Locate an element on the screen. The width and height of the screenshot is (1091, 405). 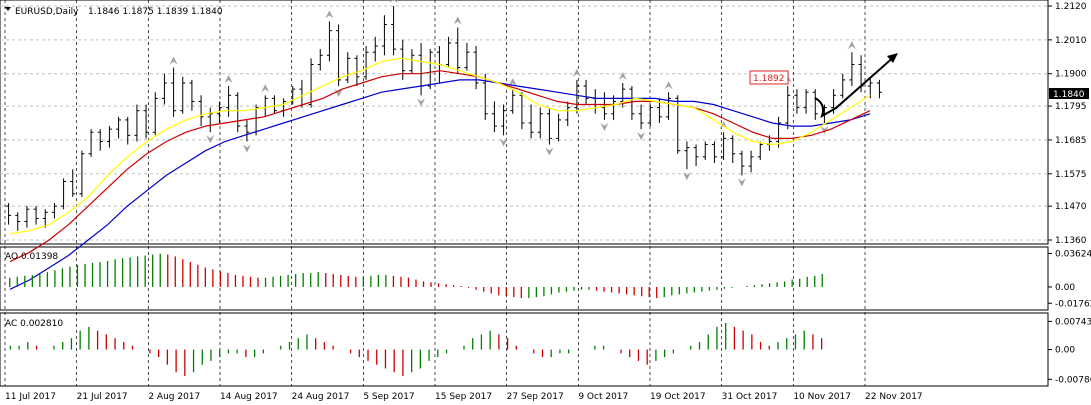
time-tick-label: 9 Oct 2017 is located at coordinates (603, 397).